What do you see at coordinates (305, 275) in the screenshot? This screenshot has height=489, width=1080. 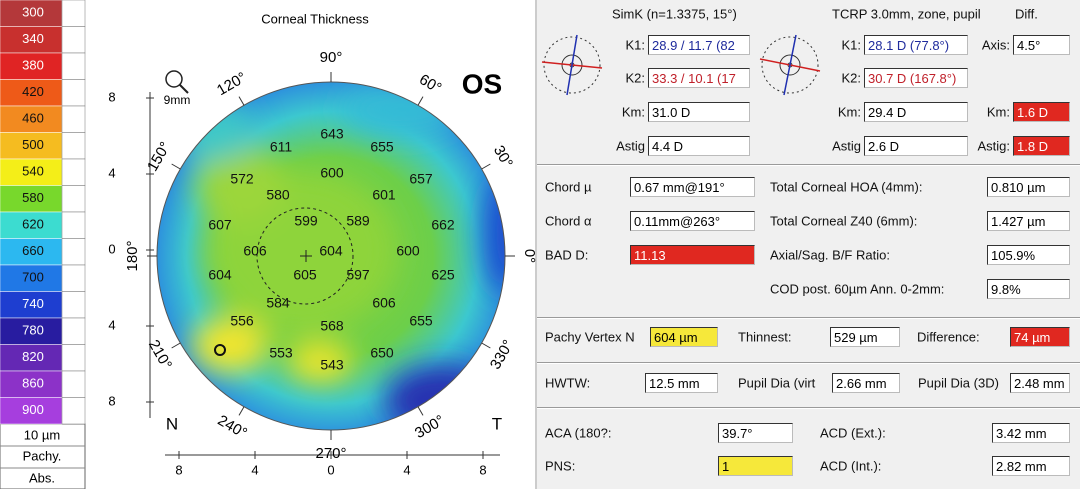 I see `thickness-value: 605` at bounding box center [305, 275].